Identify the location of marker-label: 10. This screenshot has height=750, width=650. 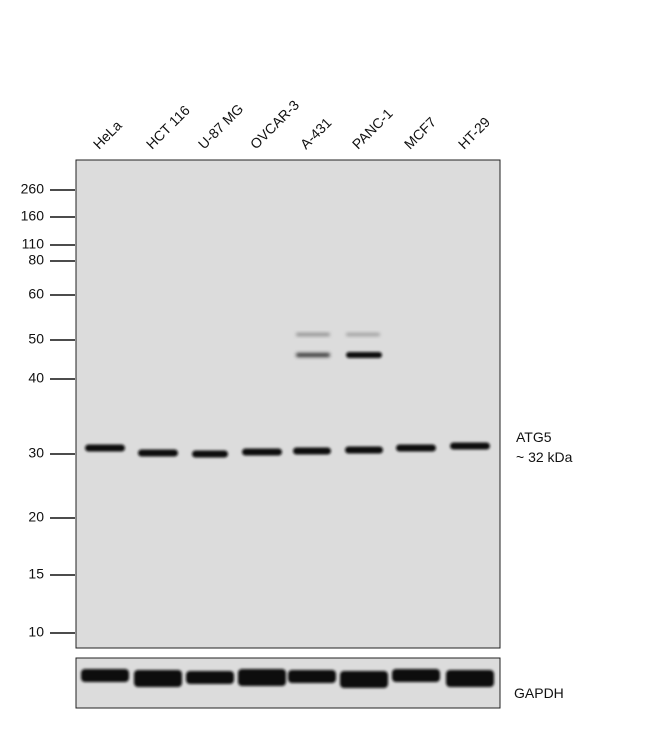
(36, 632).